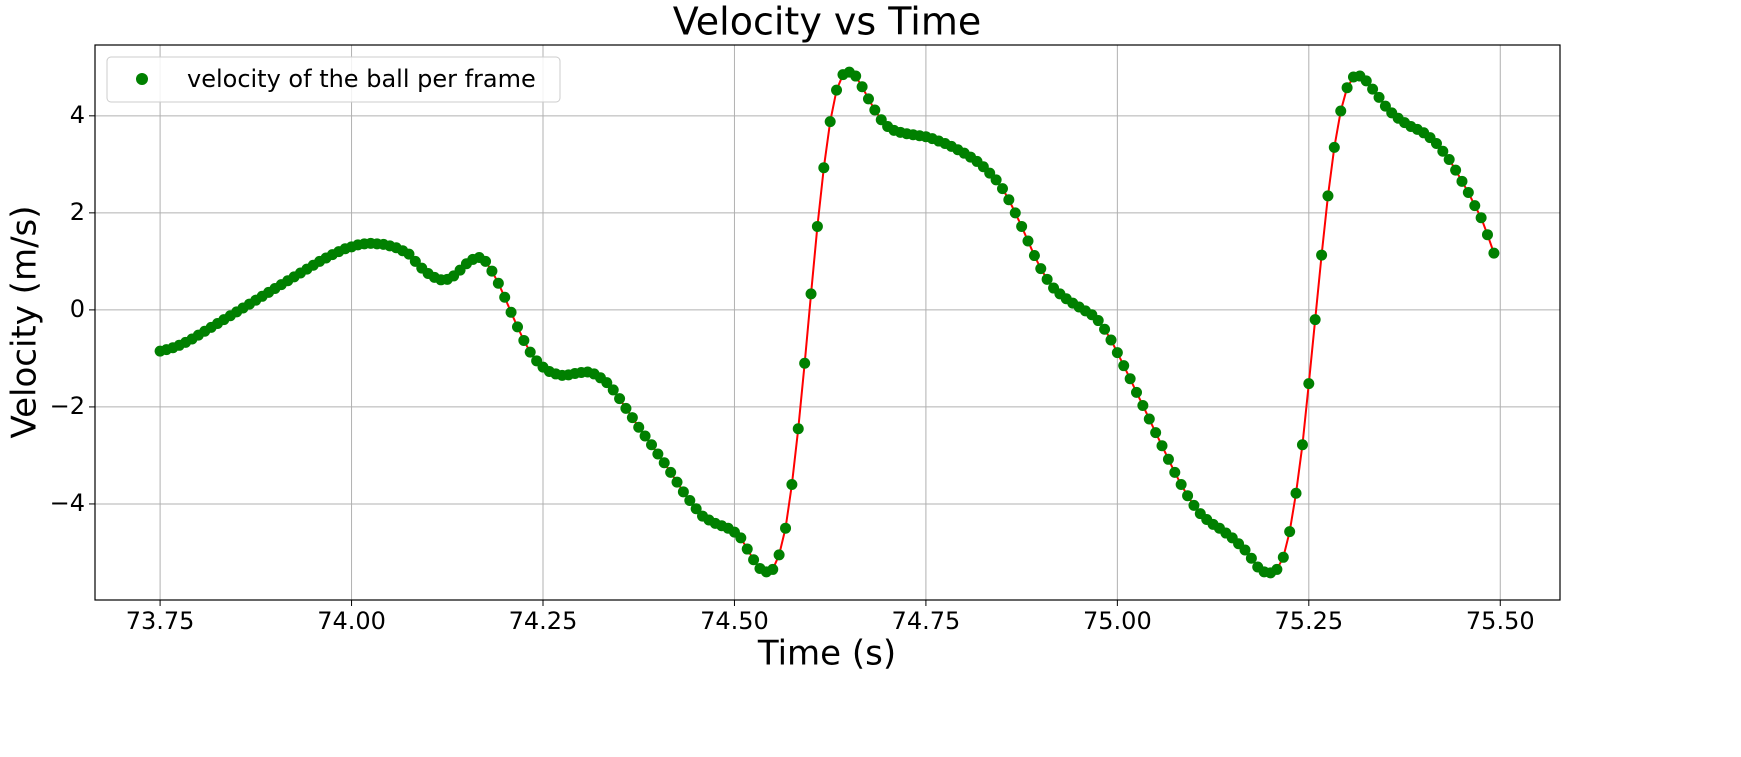 This screenshot has width=1741, height=757. Describe the element at coordinates (77, 309) in the screenshot. I see `y-tick-label: 0` at that location.